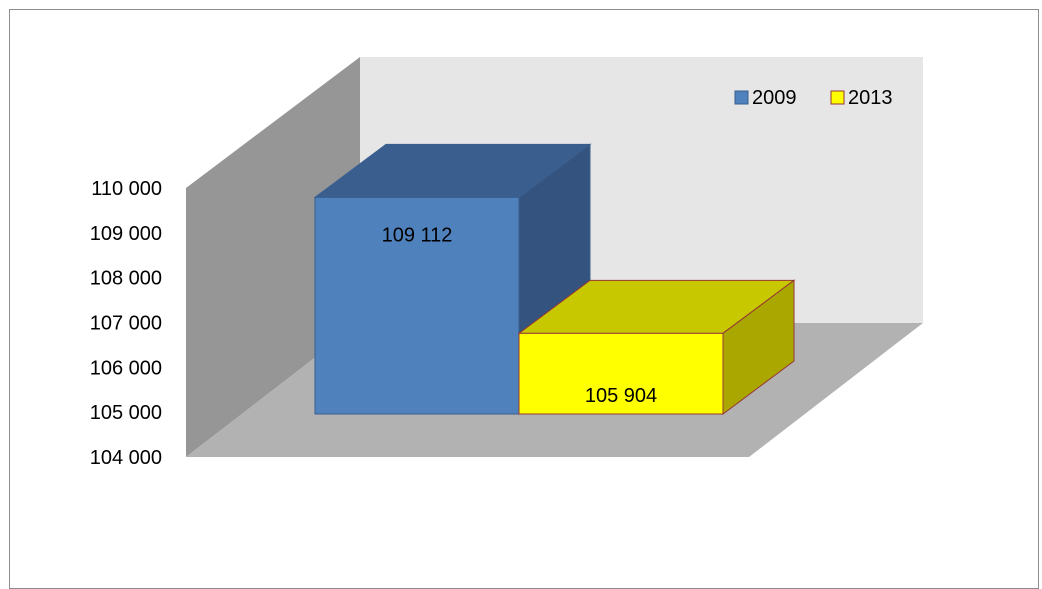 The height and width of the screenshot is (589, 1042). What do you see at coordinates (126, 234) in the screenshot?
I see `y-tick-label: 109 000` at bounding box center [126, 234].